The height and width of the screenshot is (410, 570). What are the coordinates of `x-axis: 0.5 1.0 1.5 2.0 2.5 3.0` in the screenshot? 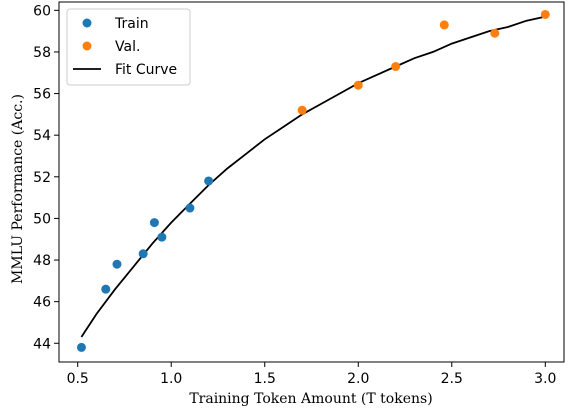 It's located at (311, 374).